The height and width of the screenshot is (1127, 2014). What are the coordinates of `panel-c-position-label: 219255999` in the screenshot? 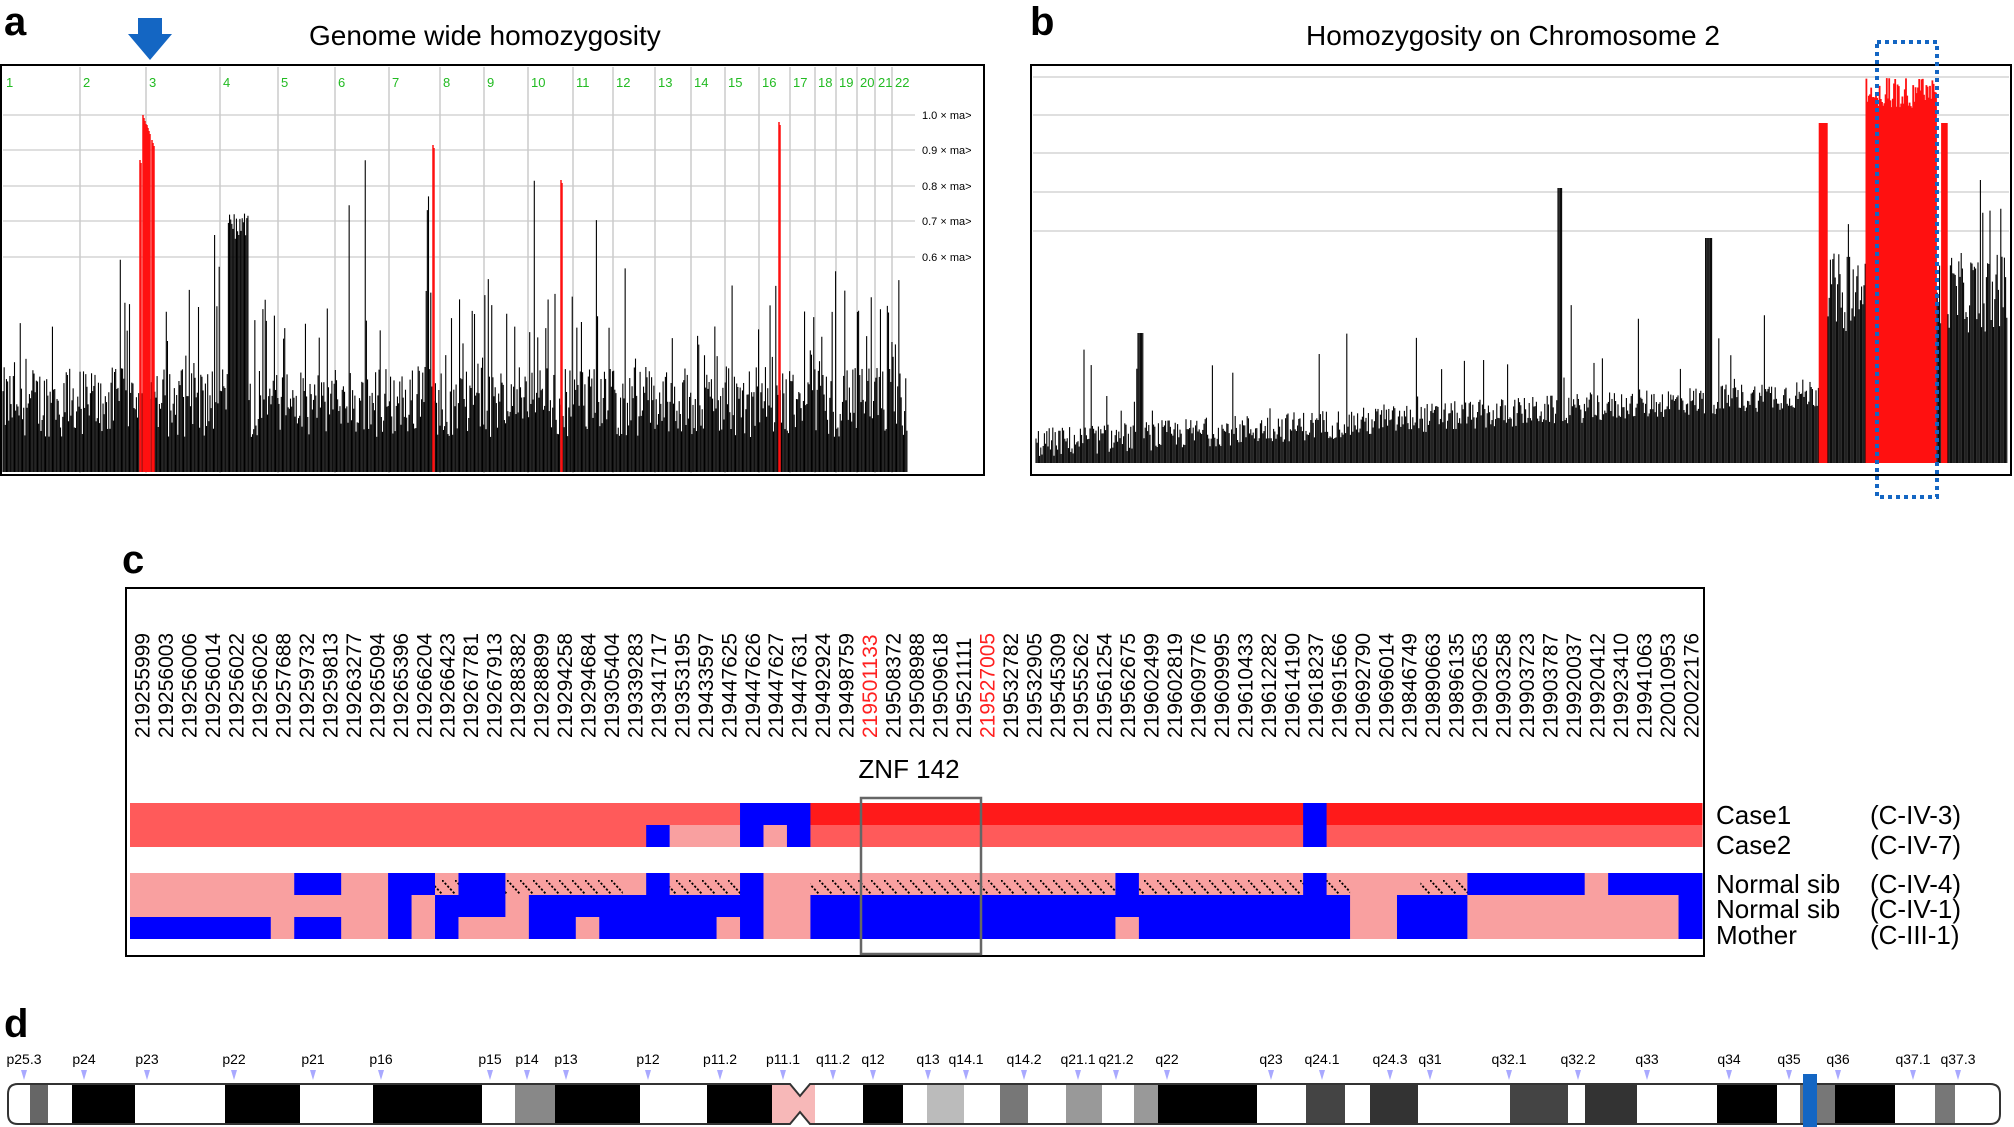 It's located at (143, 685).